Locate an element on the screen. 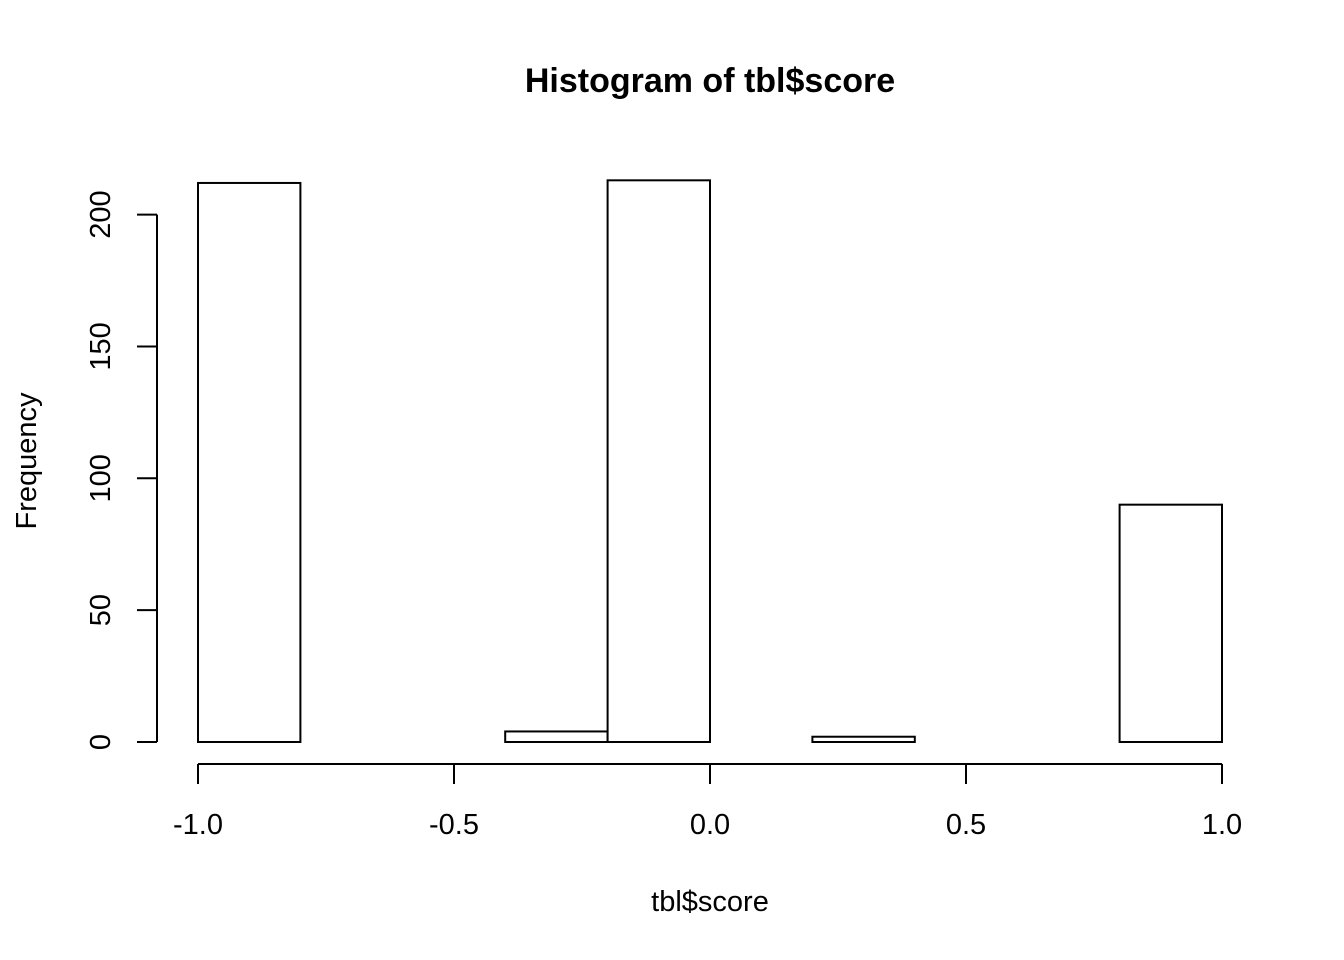  x-tick-label: 0.5 is located at coordinates (966, 825).